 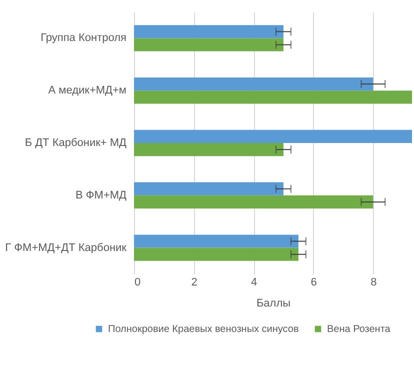 I want to click on y-tick-label: Г ФМ+МД+ДТ Карбоник, so click(x=66, y=248).